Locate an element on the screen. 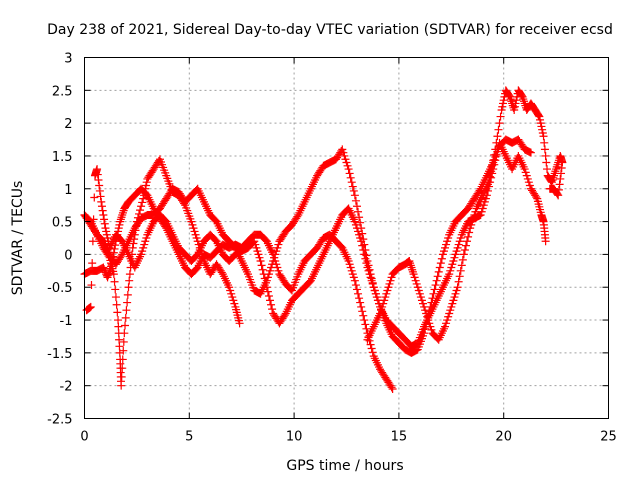 The height and width of the screenshot is (480, 640). y-tick-label: -2 is located at coordinates (66, 387).